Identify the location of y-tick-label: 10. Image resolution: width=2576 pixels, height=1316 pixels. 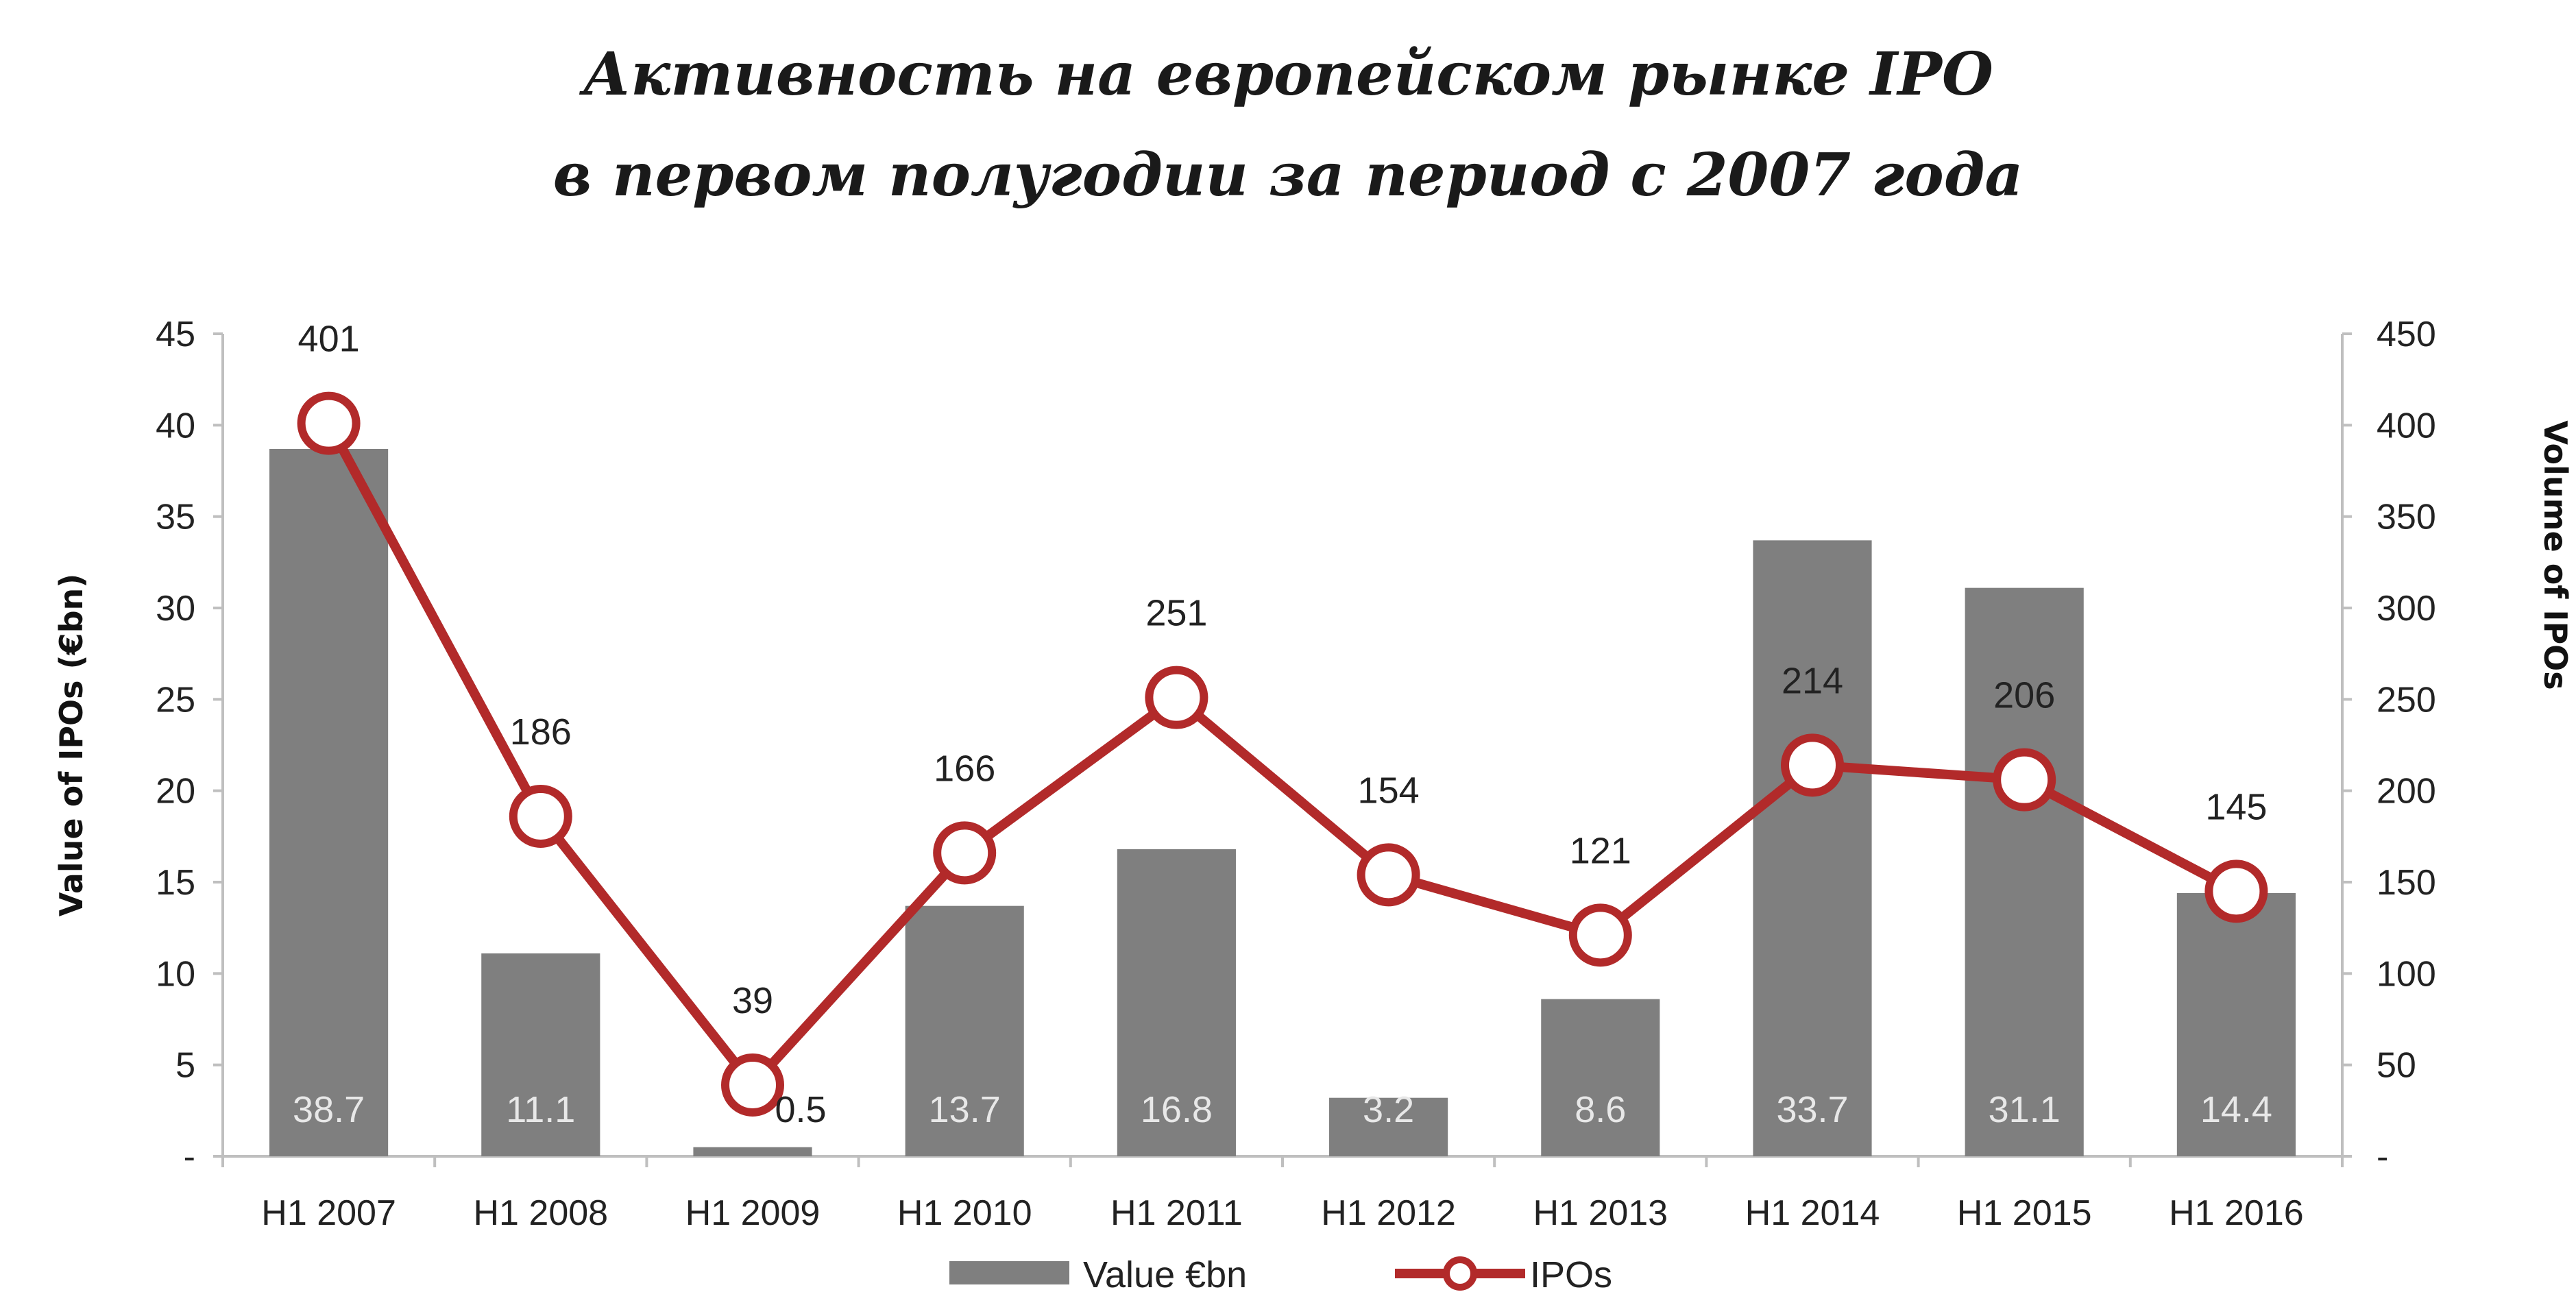
(175, 974).